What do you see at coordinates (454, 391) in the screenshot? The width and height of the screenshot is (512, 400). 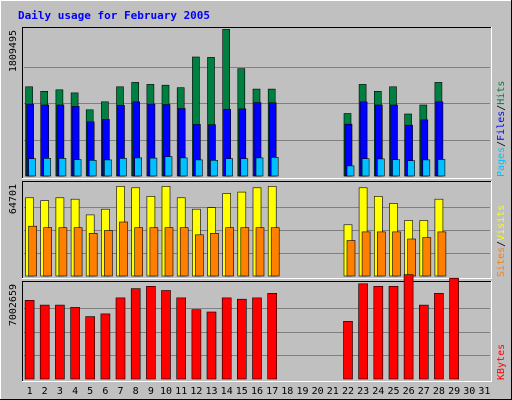 I see `x-tick-label: 29` at bounding box center [454, 391].